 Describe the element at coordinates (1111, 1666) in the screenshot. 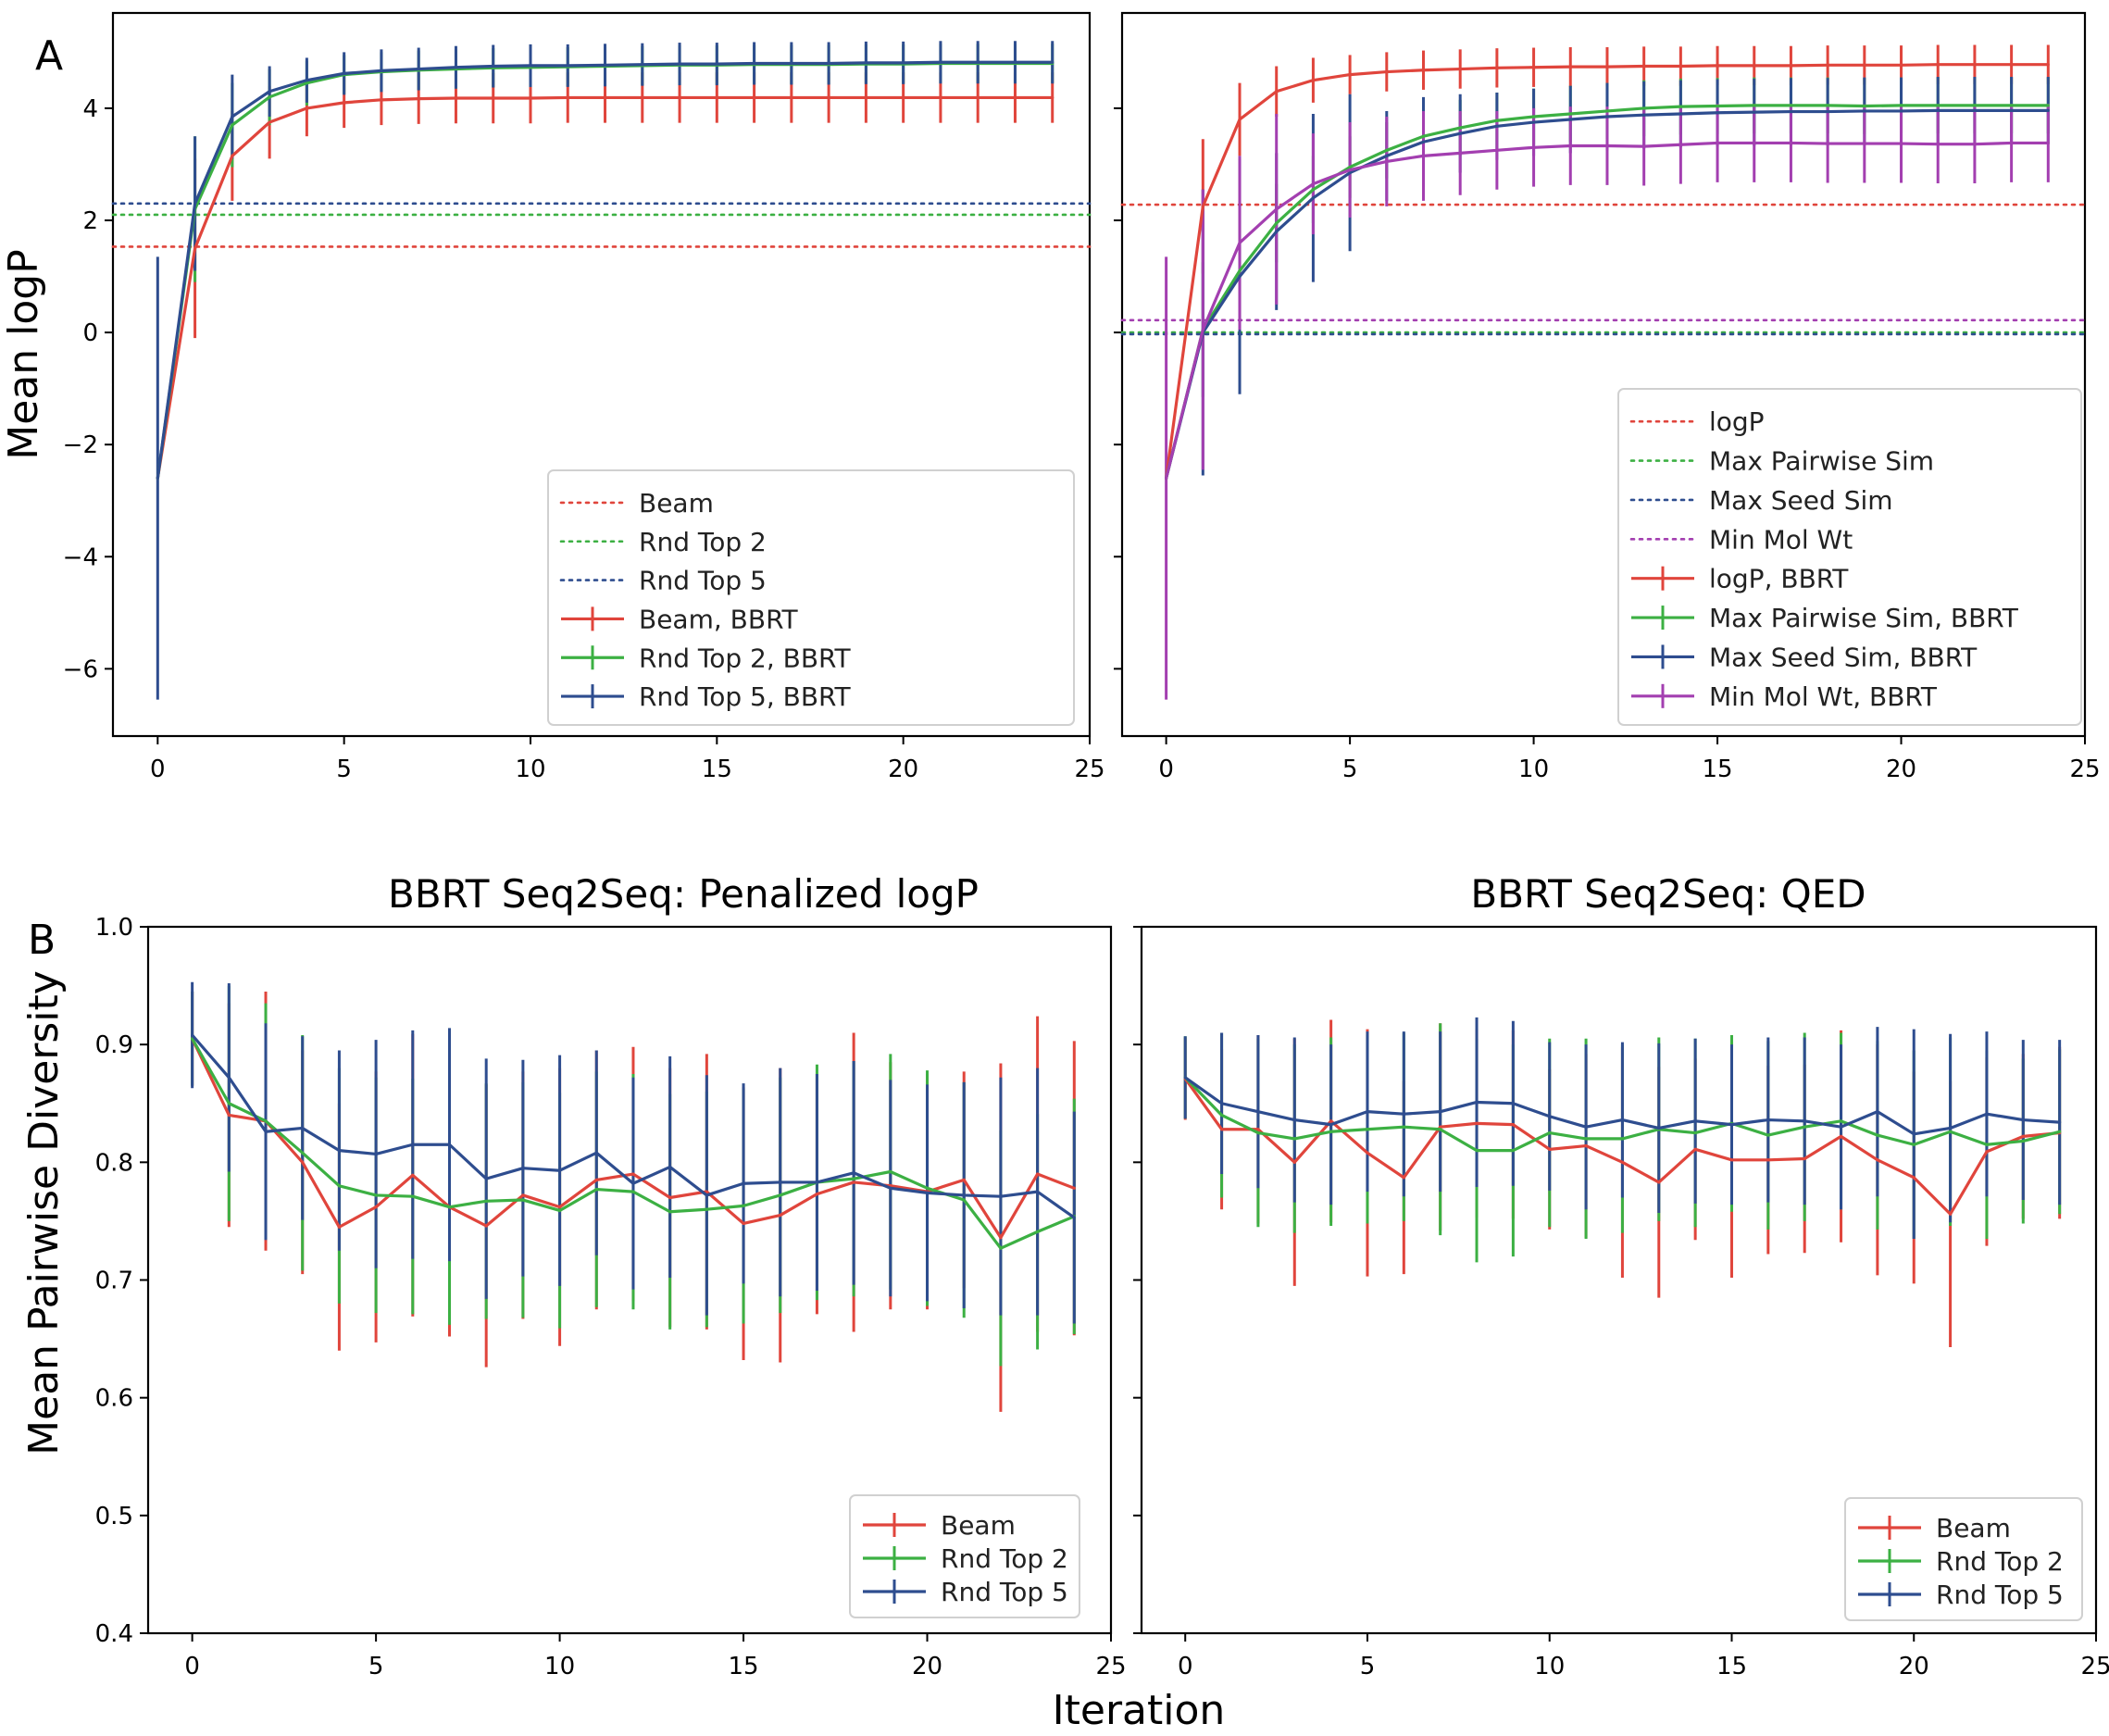

I see `x-tick-label: 25` at that location.